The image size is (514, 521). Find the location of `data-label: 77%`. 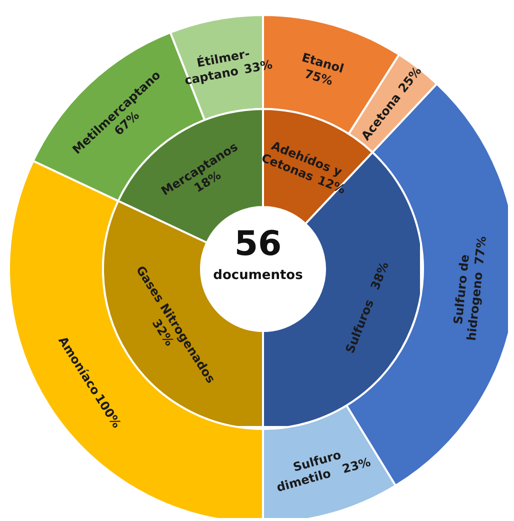

data-label: 77% is located at coordinates (480, 251).